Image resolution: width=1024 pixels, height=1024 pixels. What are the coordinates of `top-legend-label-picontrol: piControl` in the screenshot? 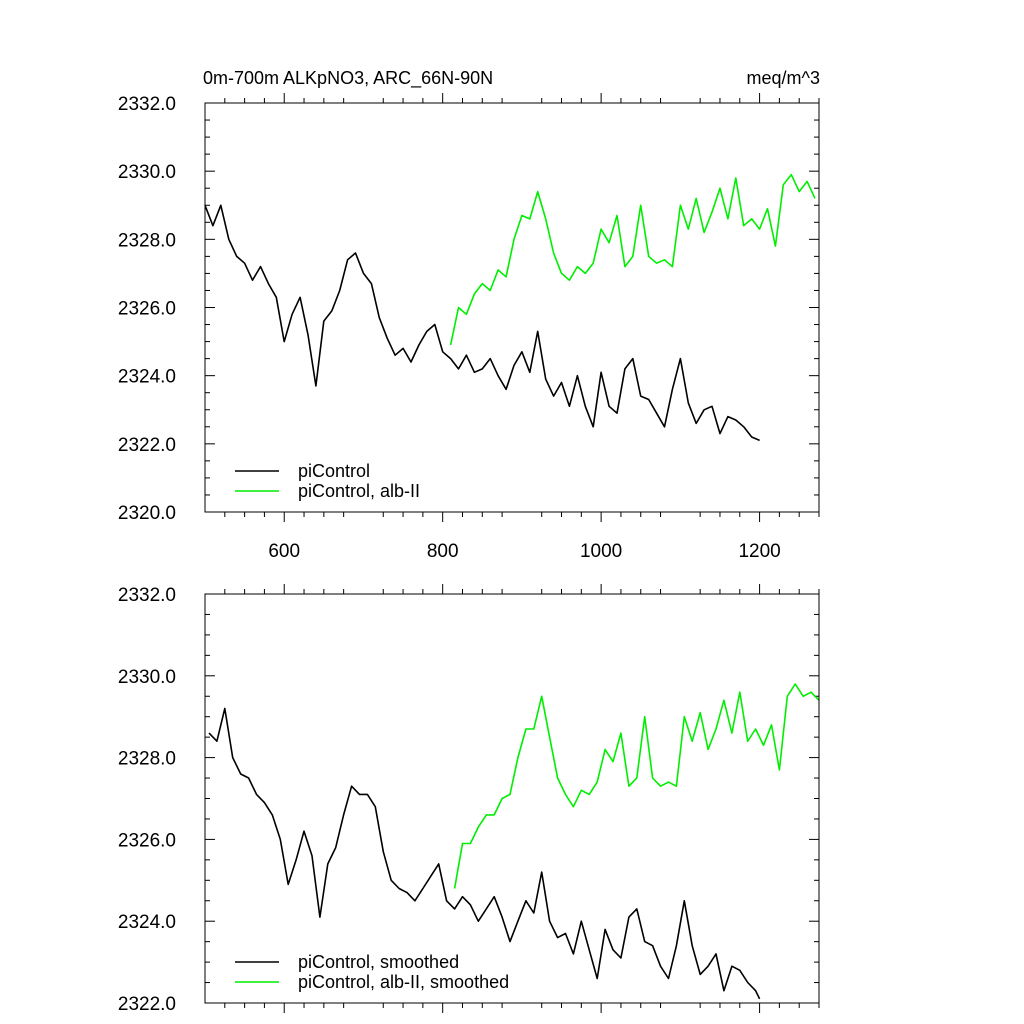 It's located at (334, 471).